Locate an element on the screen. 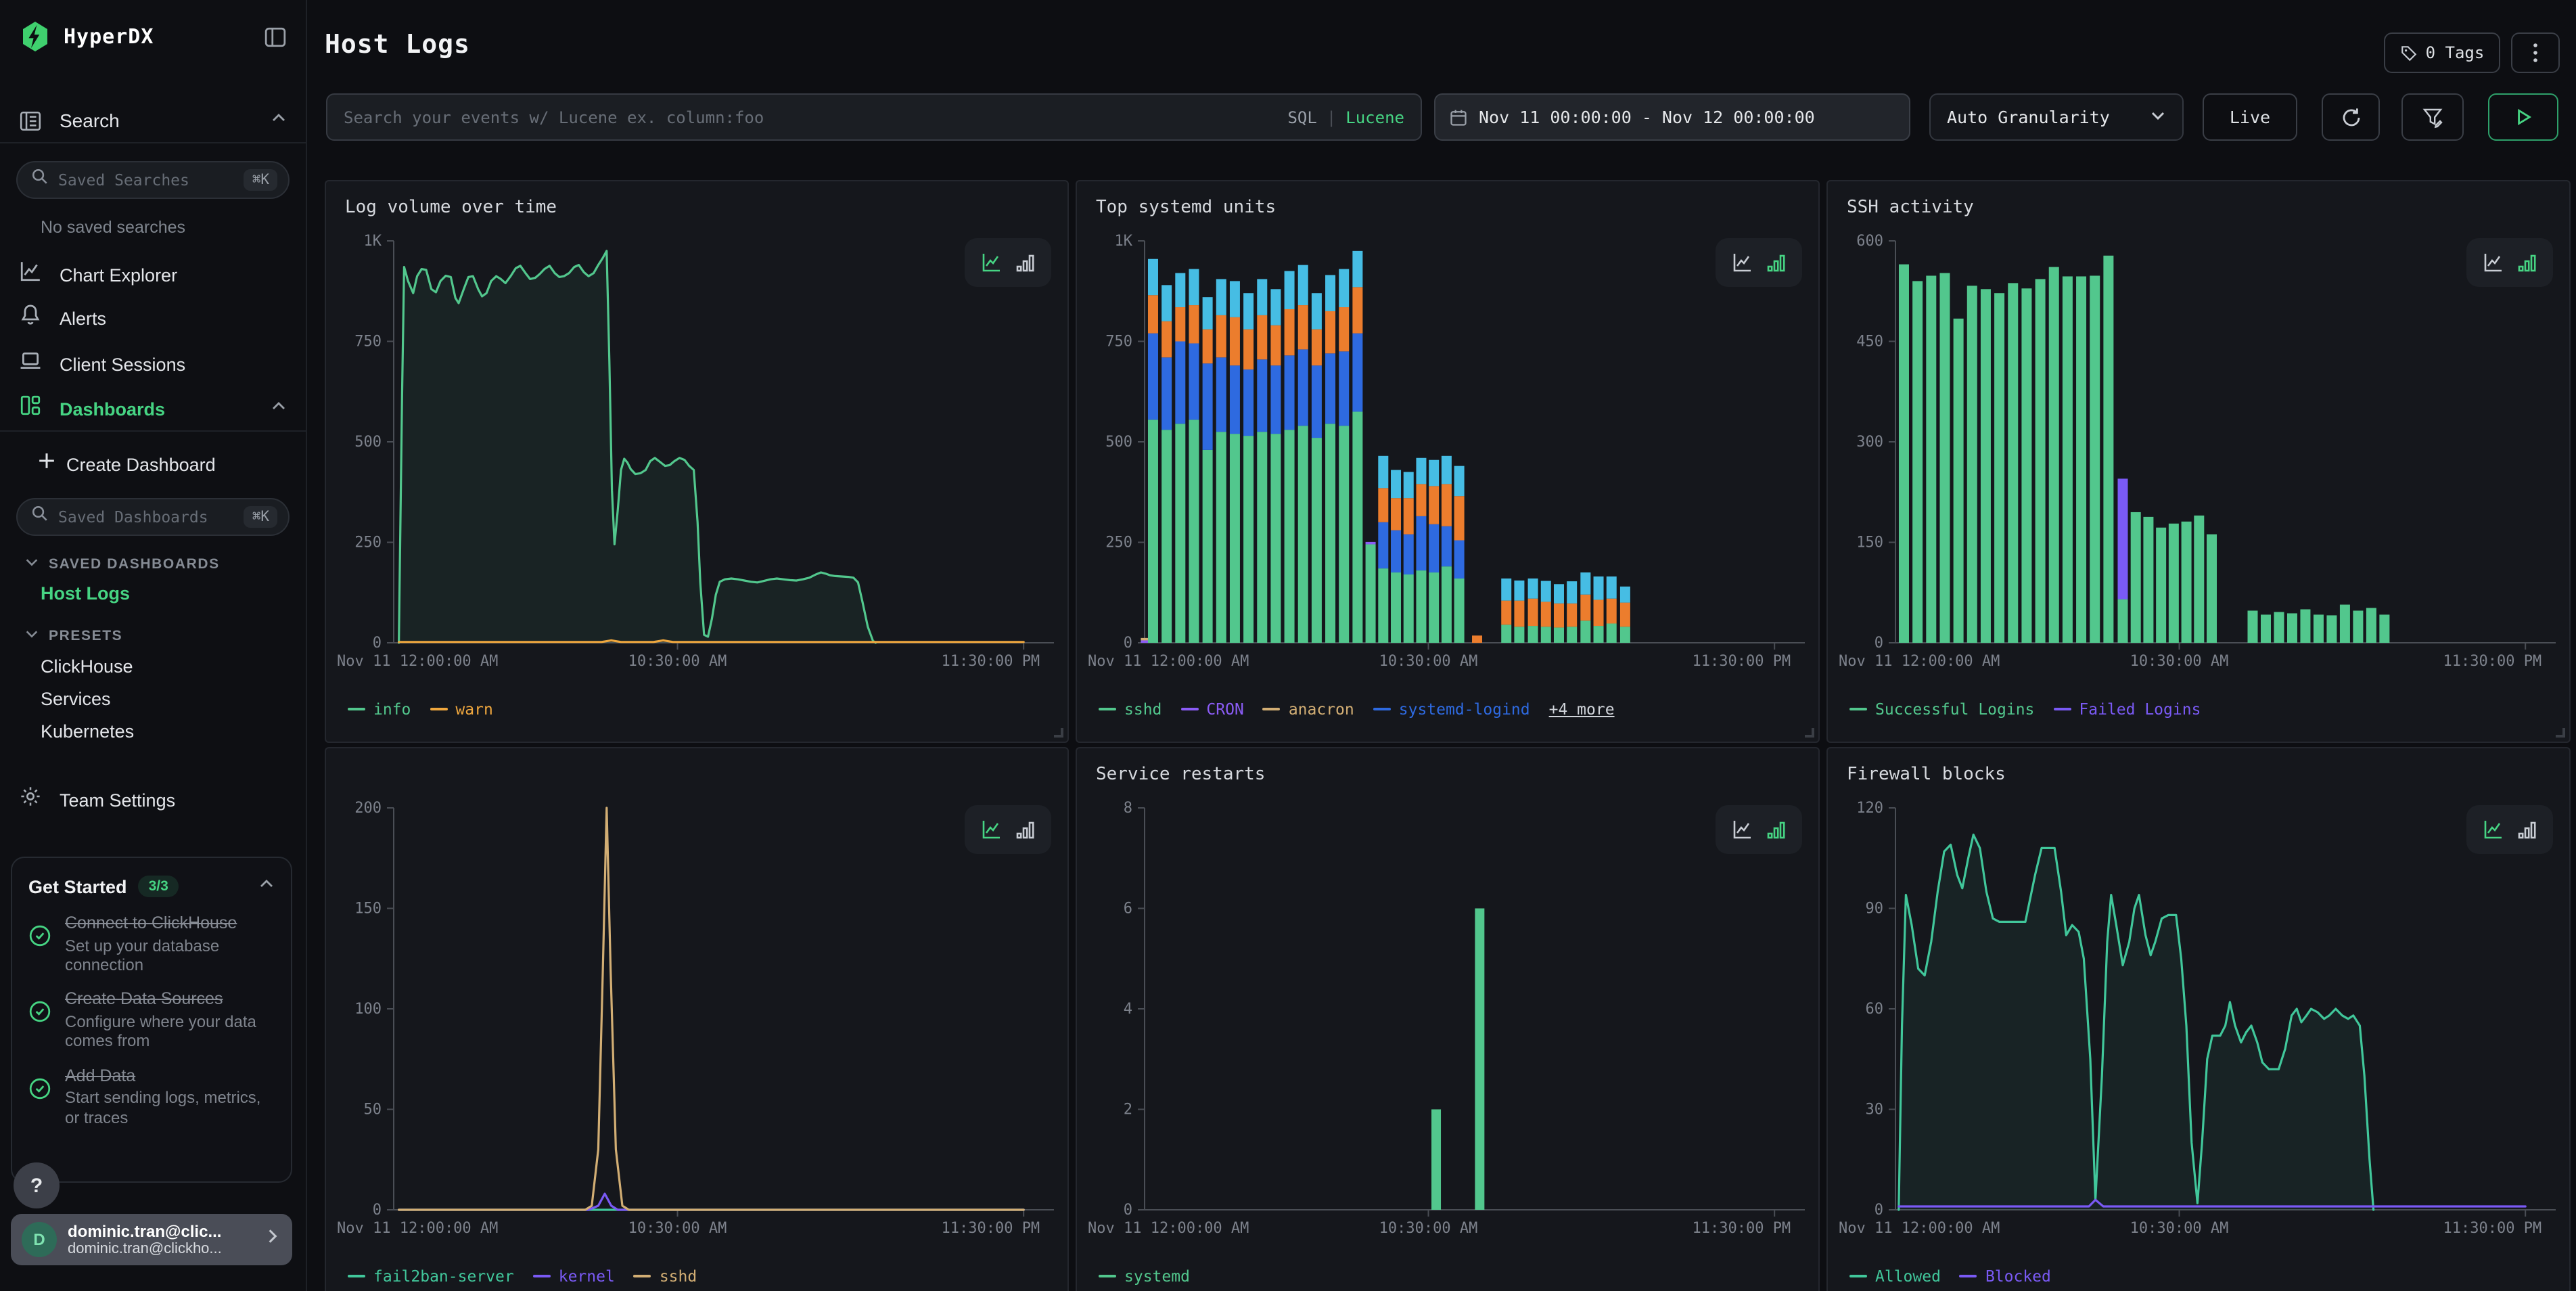 This screenshot has width=2576, height=1291. refresh-button is located at coordinates (2351, 117).